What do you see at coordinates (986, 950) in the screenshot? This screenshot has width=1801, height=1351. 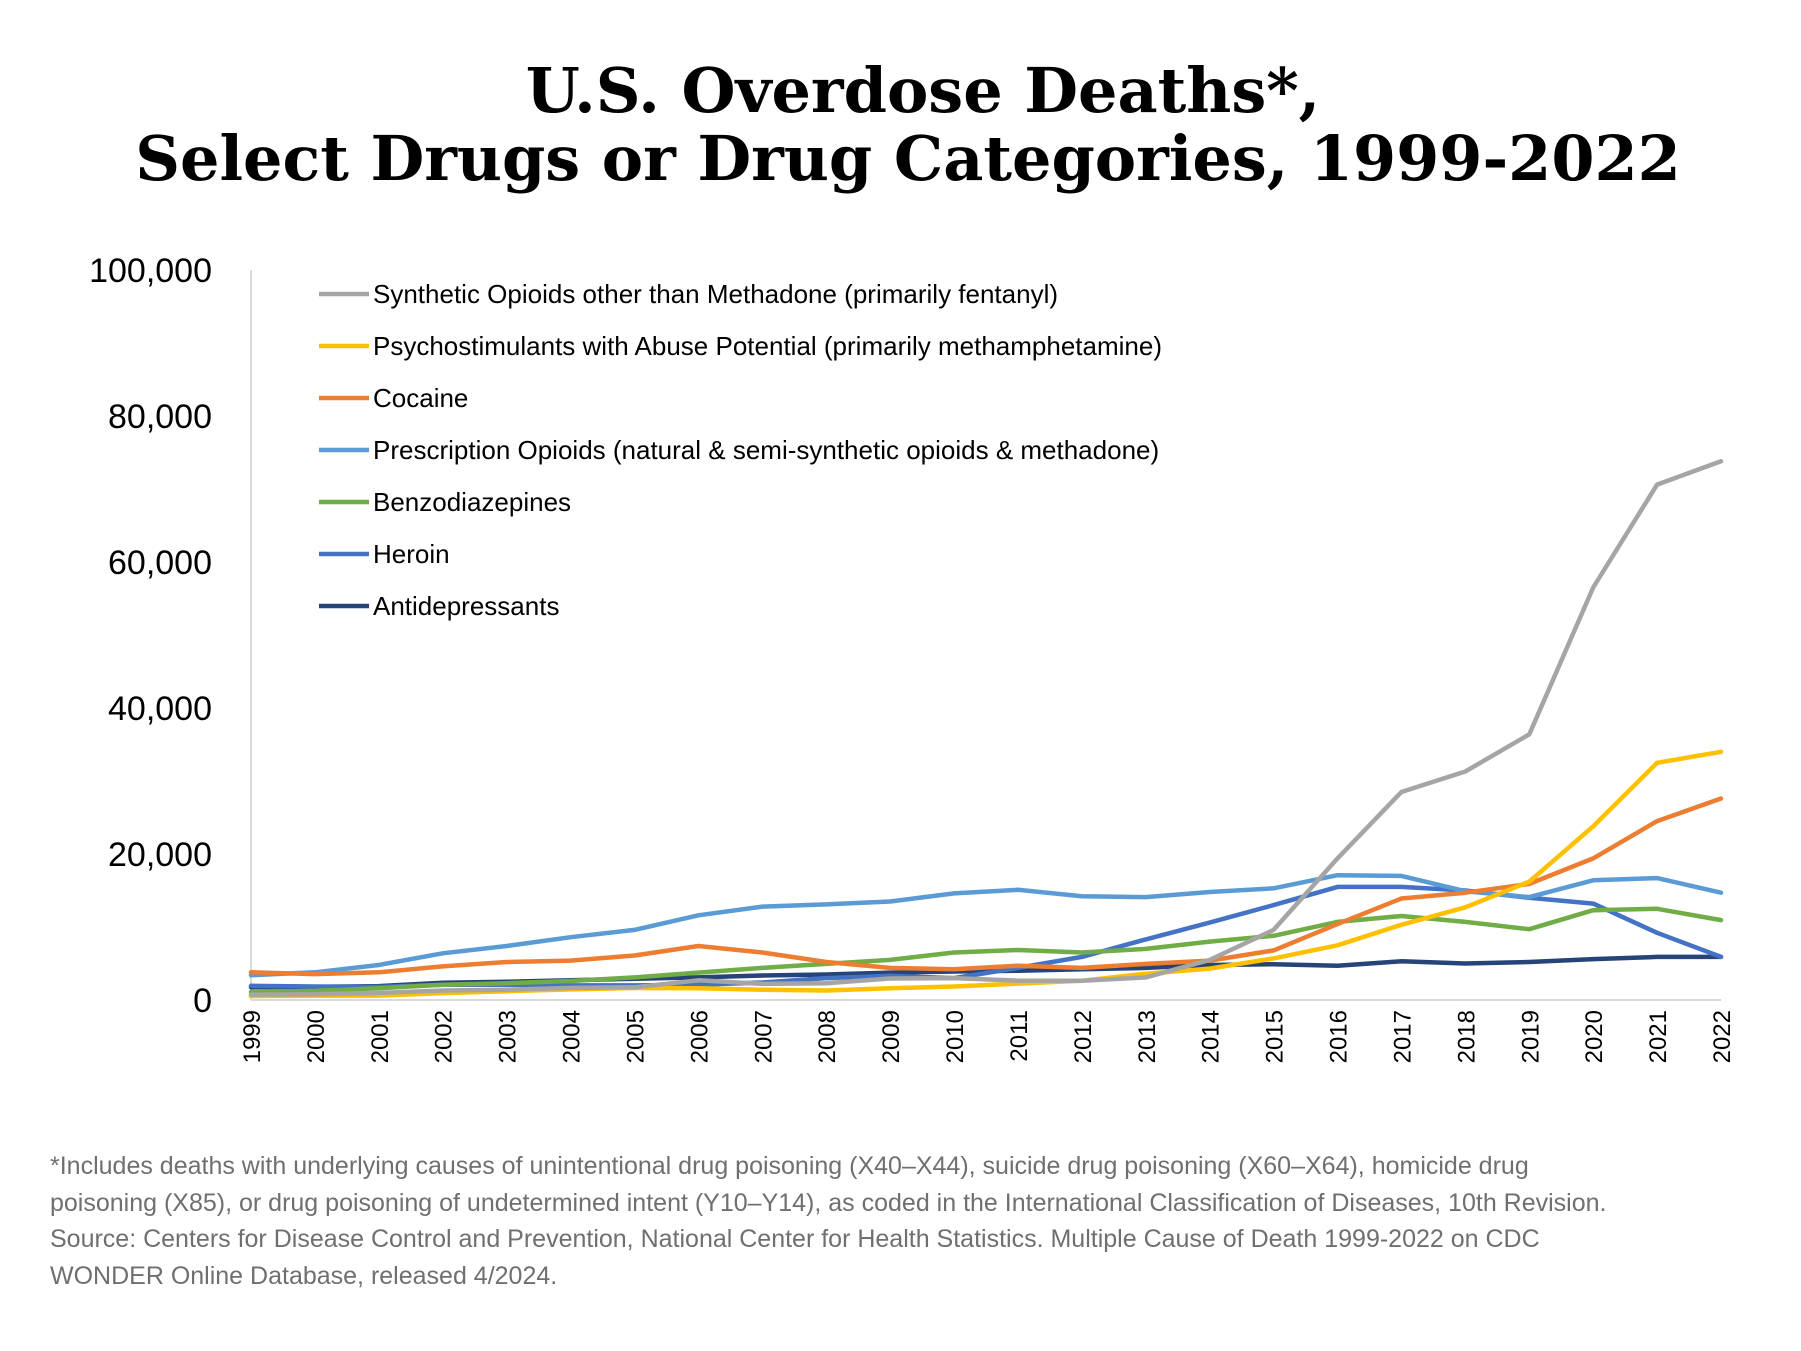 I see `series-line-benzodiazepines` at bounding box center [986, 950].